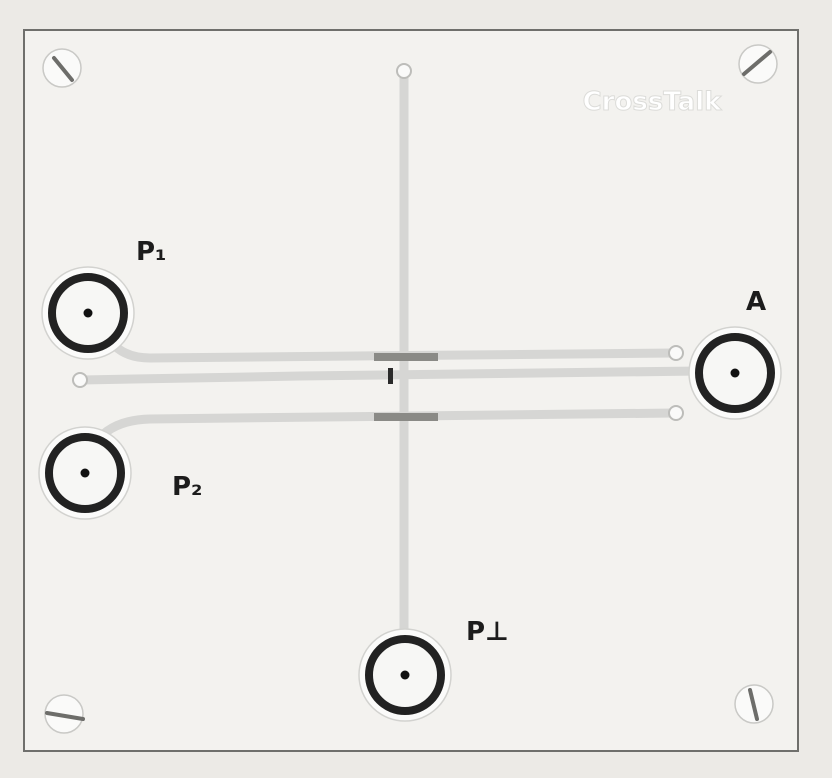  I want to click on label-p-perp: P⊥, so click(487, 632).